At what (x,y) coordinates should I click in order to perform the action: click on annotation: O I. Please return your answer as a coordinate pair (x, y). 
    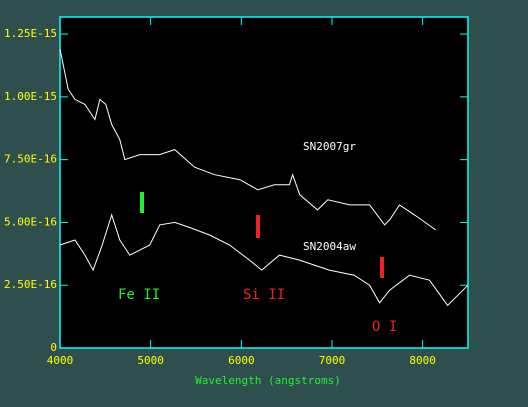
    Looking at the image, I should click on (384, 327).